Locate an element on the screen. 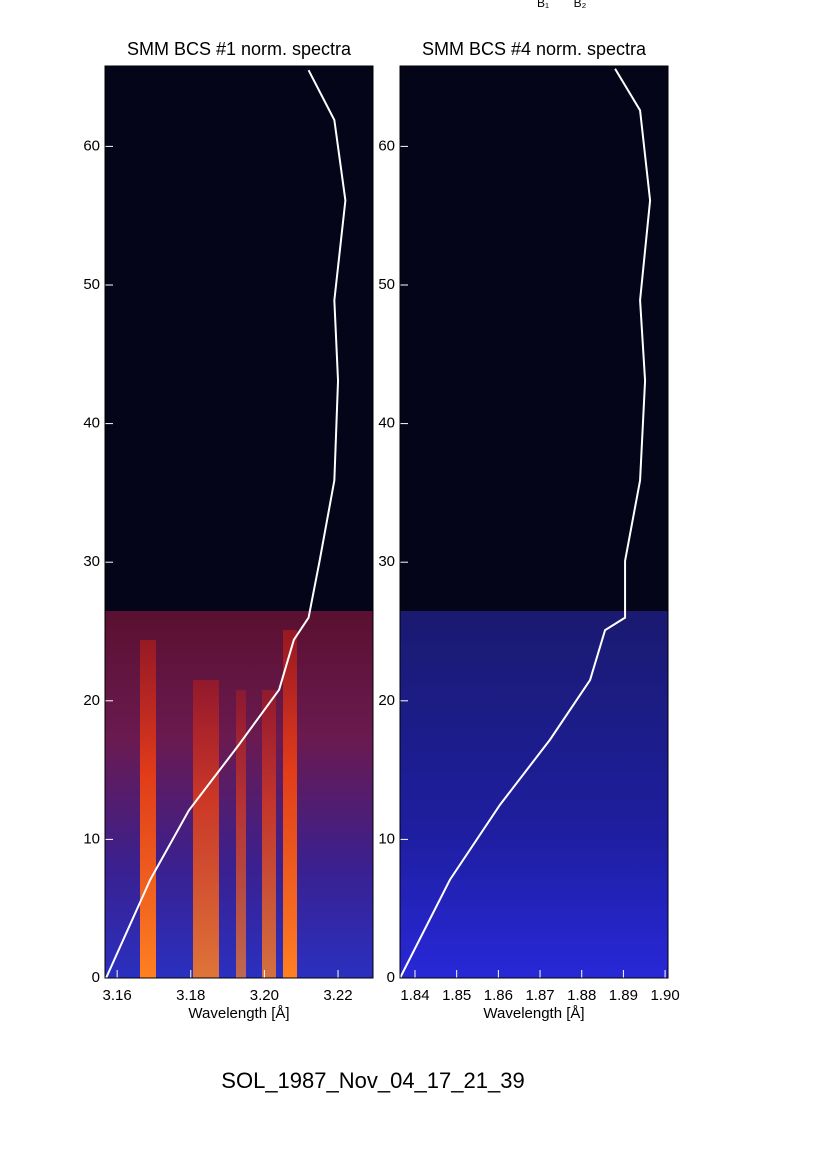 The width and height of the screenshot is (826, 1169). x-tick-label: 3.22 is located at coordinates (337, 995).